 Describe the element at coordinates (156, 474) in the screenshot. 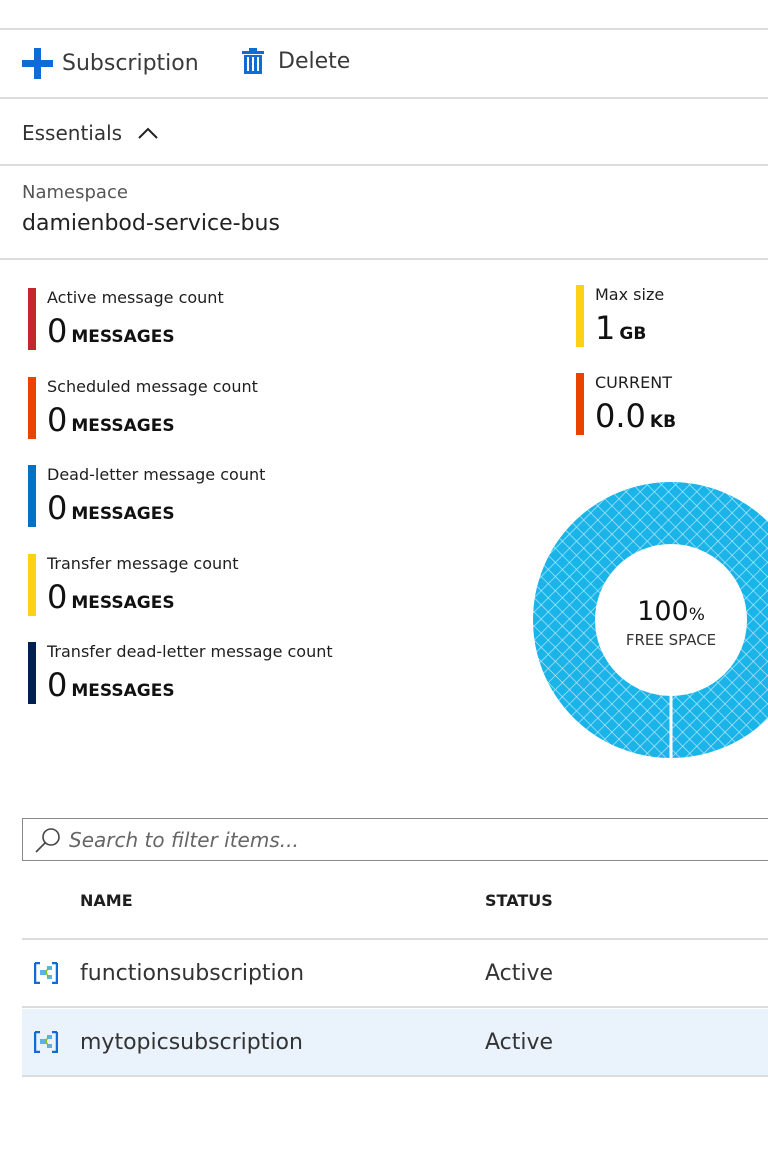

I see `metric-label: Dead-letter message count` at that location.